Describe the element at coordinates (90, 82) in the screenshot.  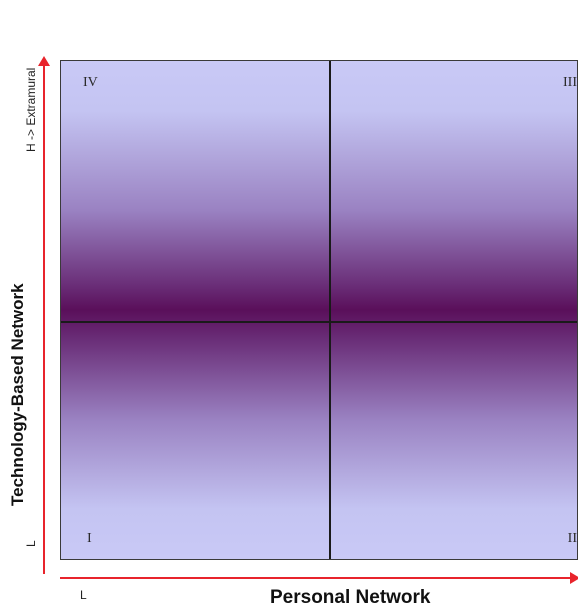
I see `quadrant-iv-label: IV` at that location.